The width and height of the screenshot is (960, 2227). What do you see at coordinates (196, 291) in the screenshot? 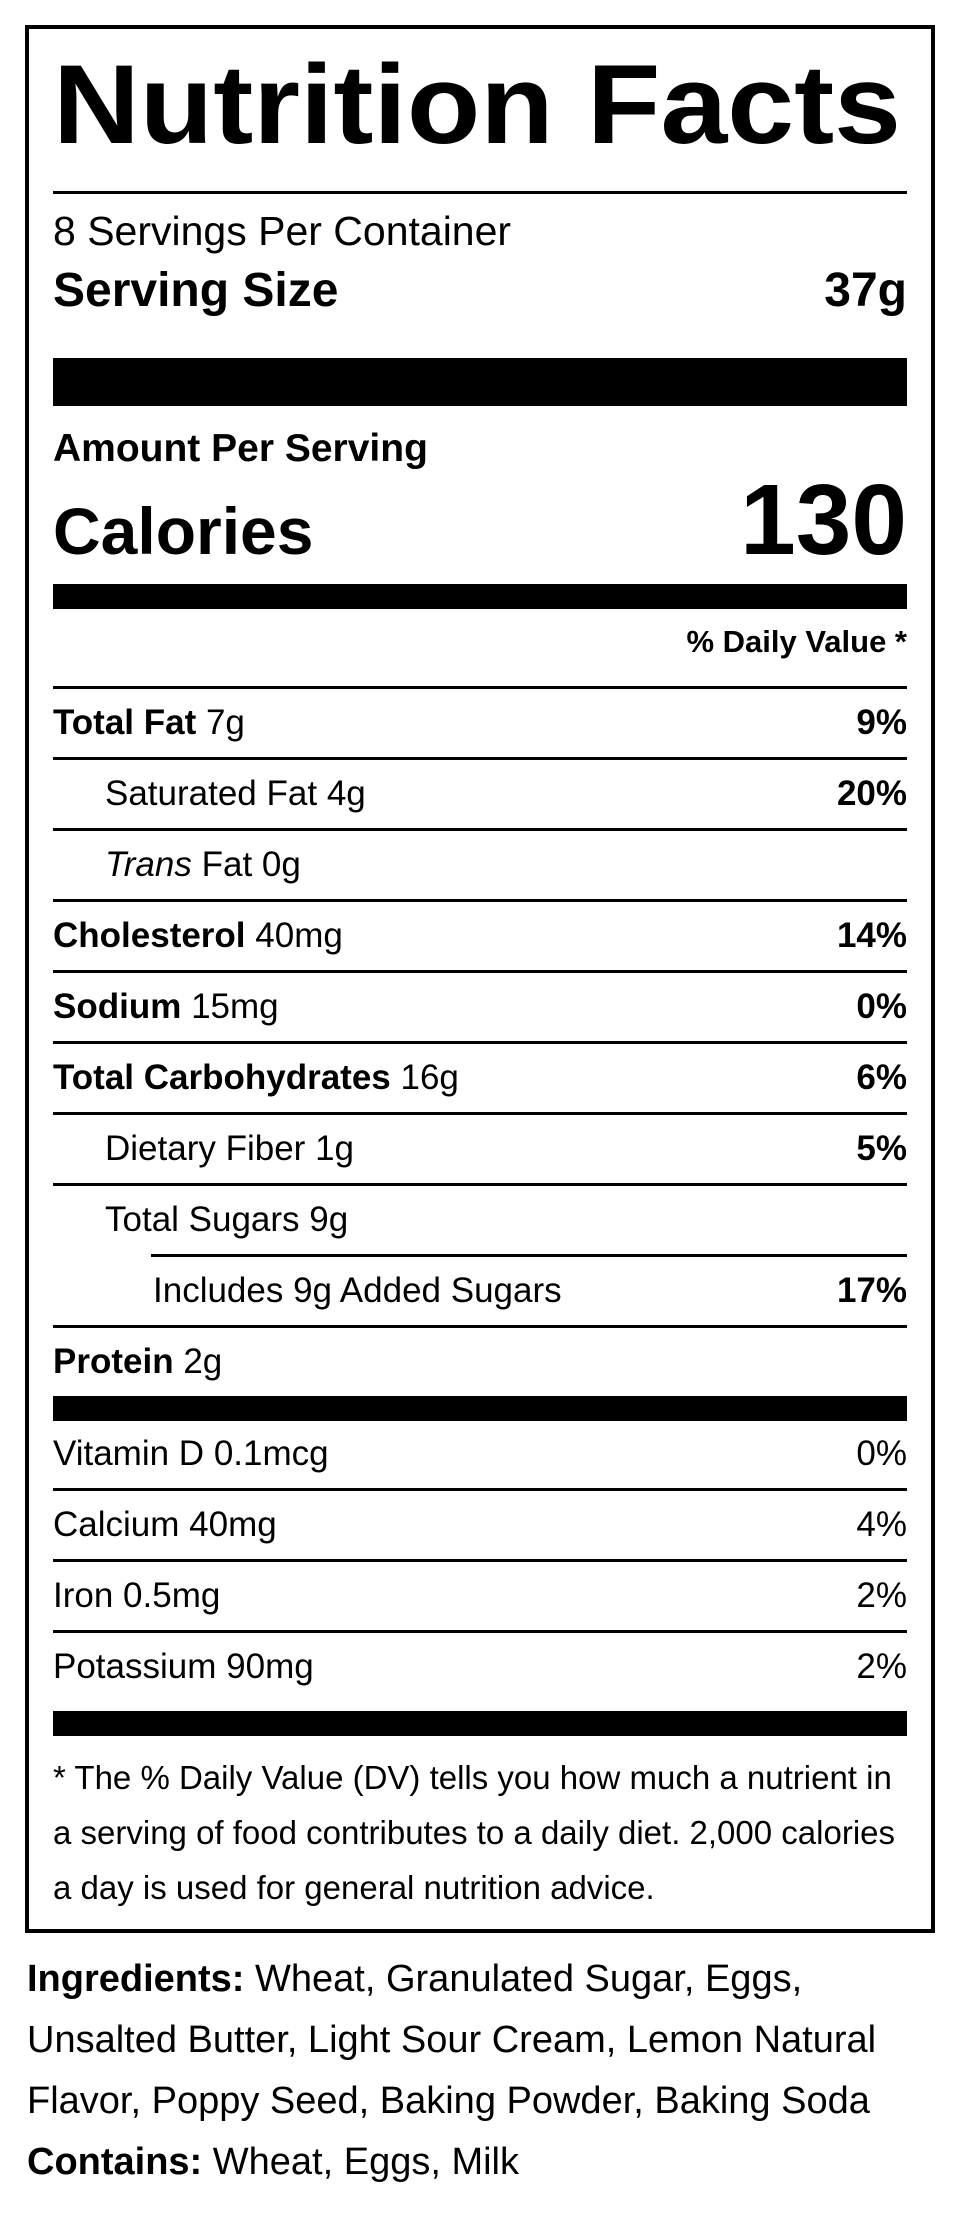
I see `serving-size-label: Serving Size` at bounding box center [196, 291].